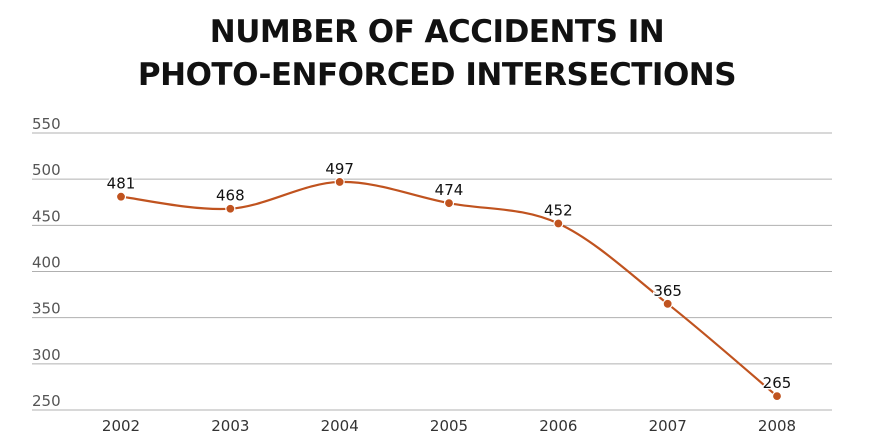 The height and width of the screenshot is (443, 874). Describe the element at coordinates (449, 190) in the screenshot. I see `data-label: 474` at that location.